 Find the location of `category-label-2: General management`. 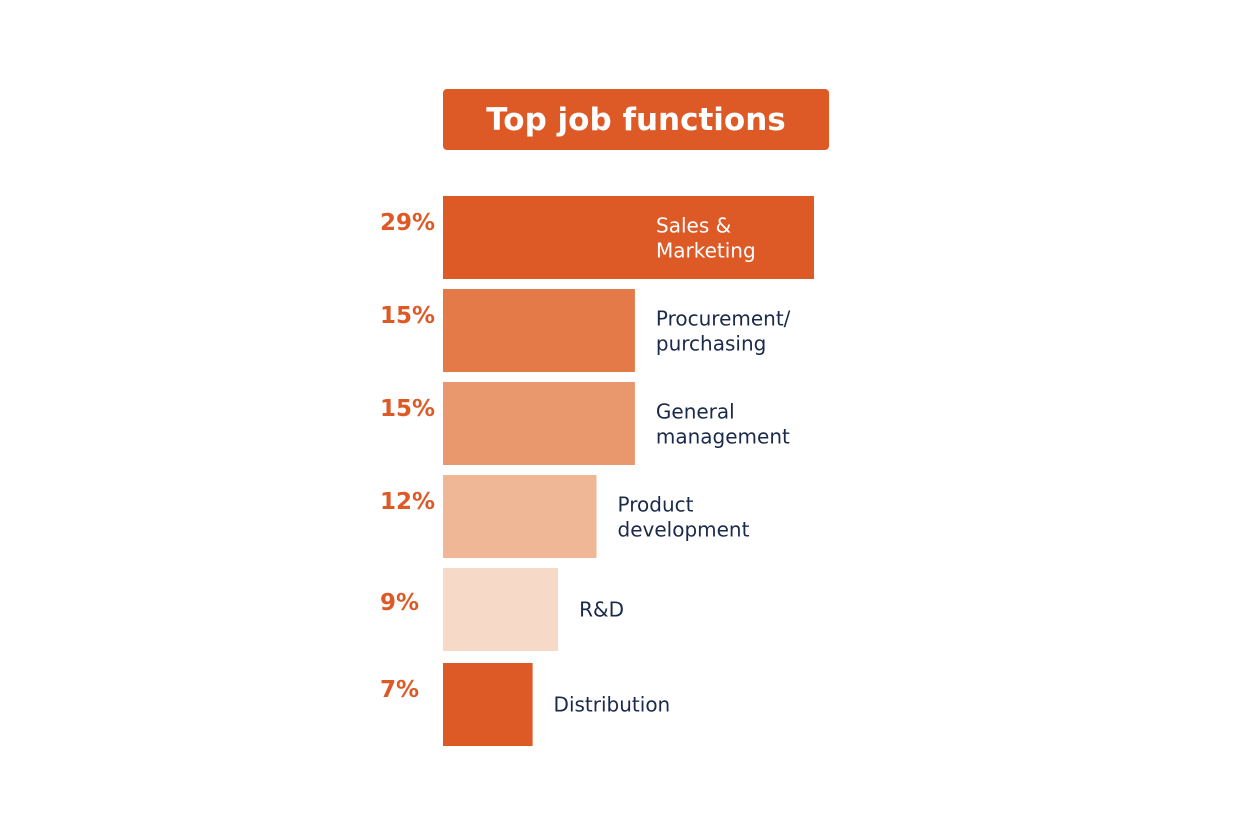

category-label-2: General management is located at coordinates (723, 424).